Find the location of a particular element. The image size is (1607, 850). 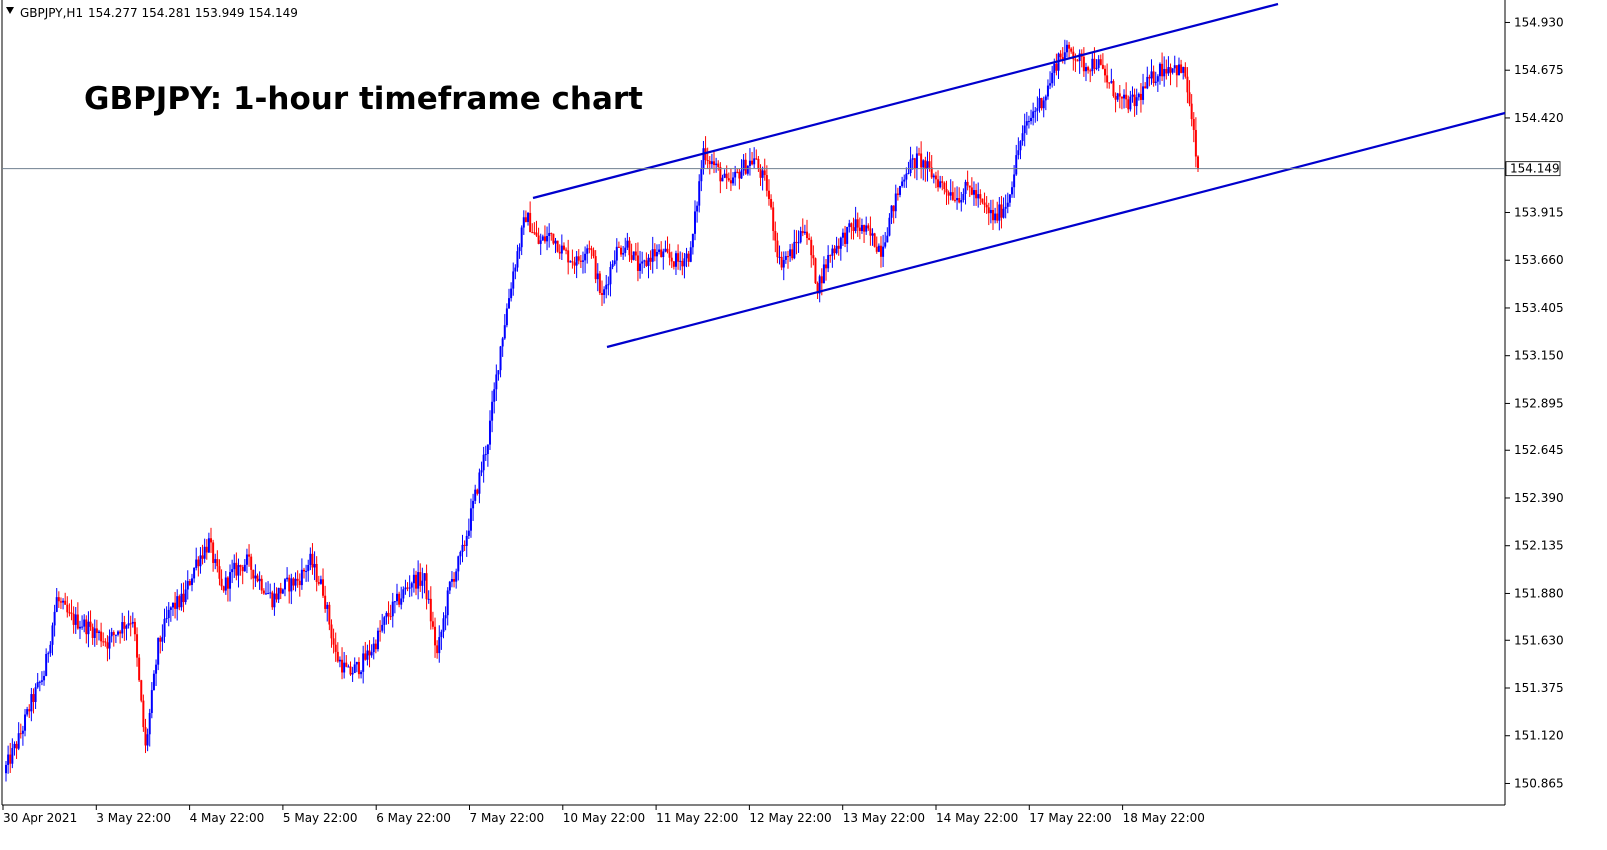

current-price-label: 154.149 is located at coordinates (1535, 169).